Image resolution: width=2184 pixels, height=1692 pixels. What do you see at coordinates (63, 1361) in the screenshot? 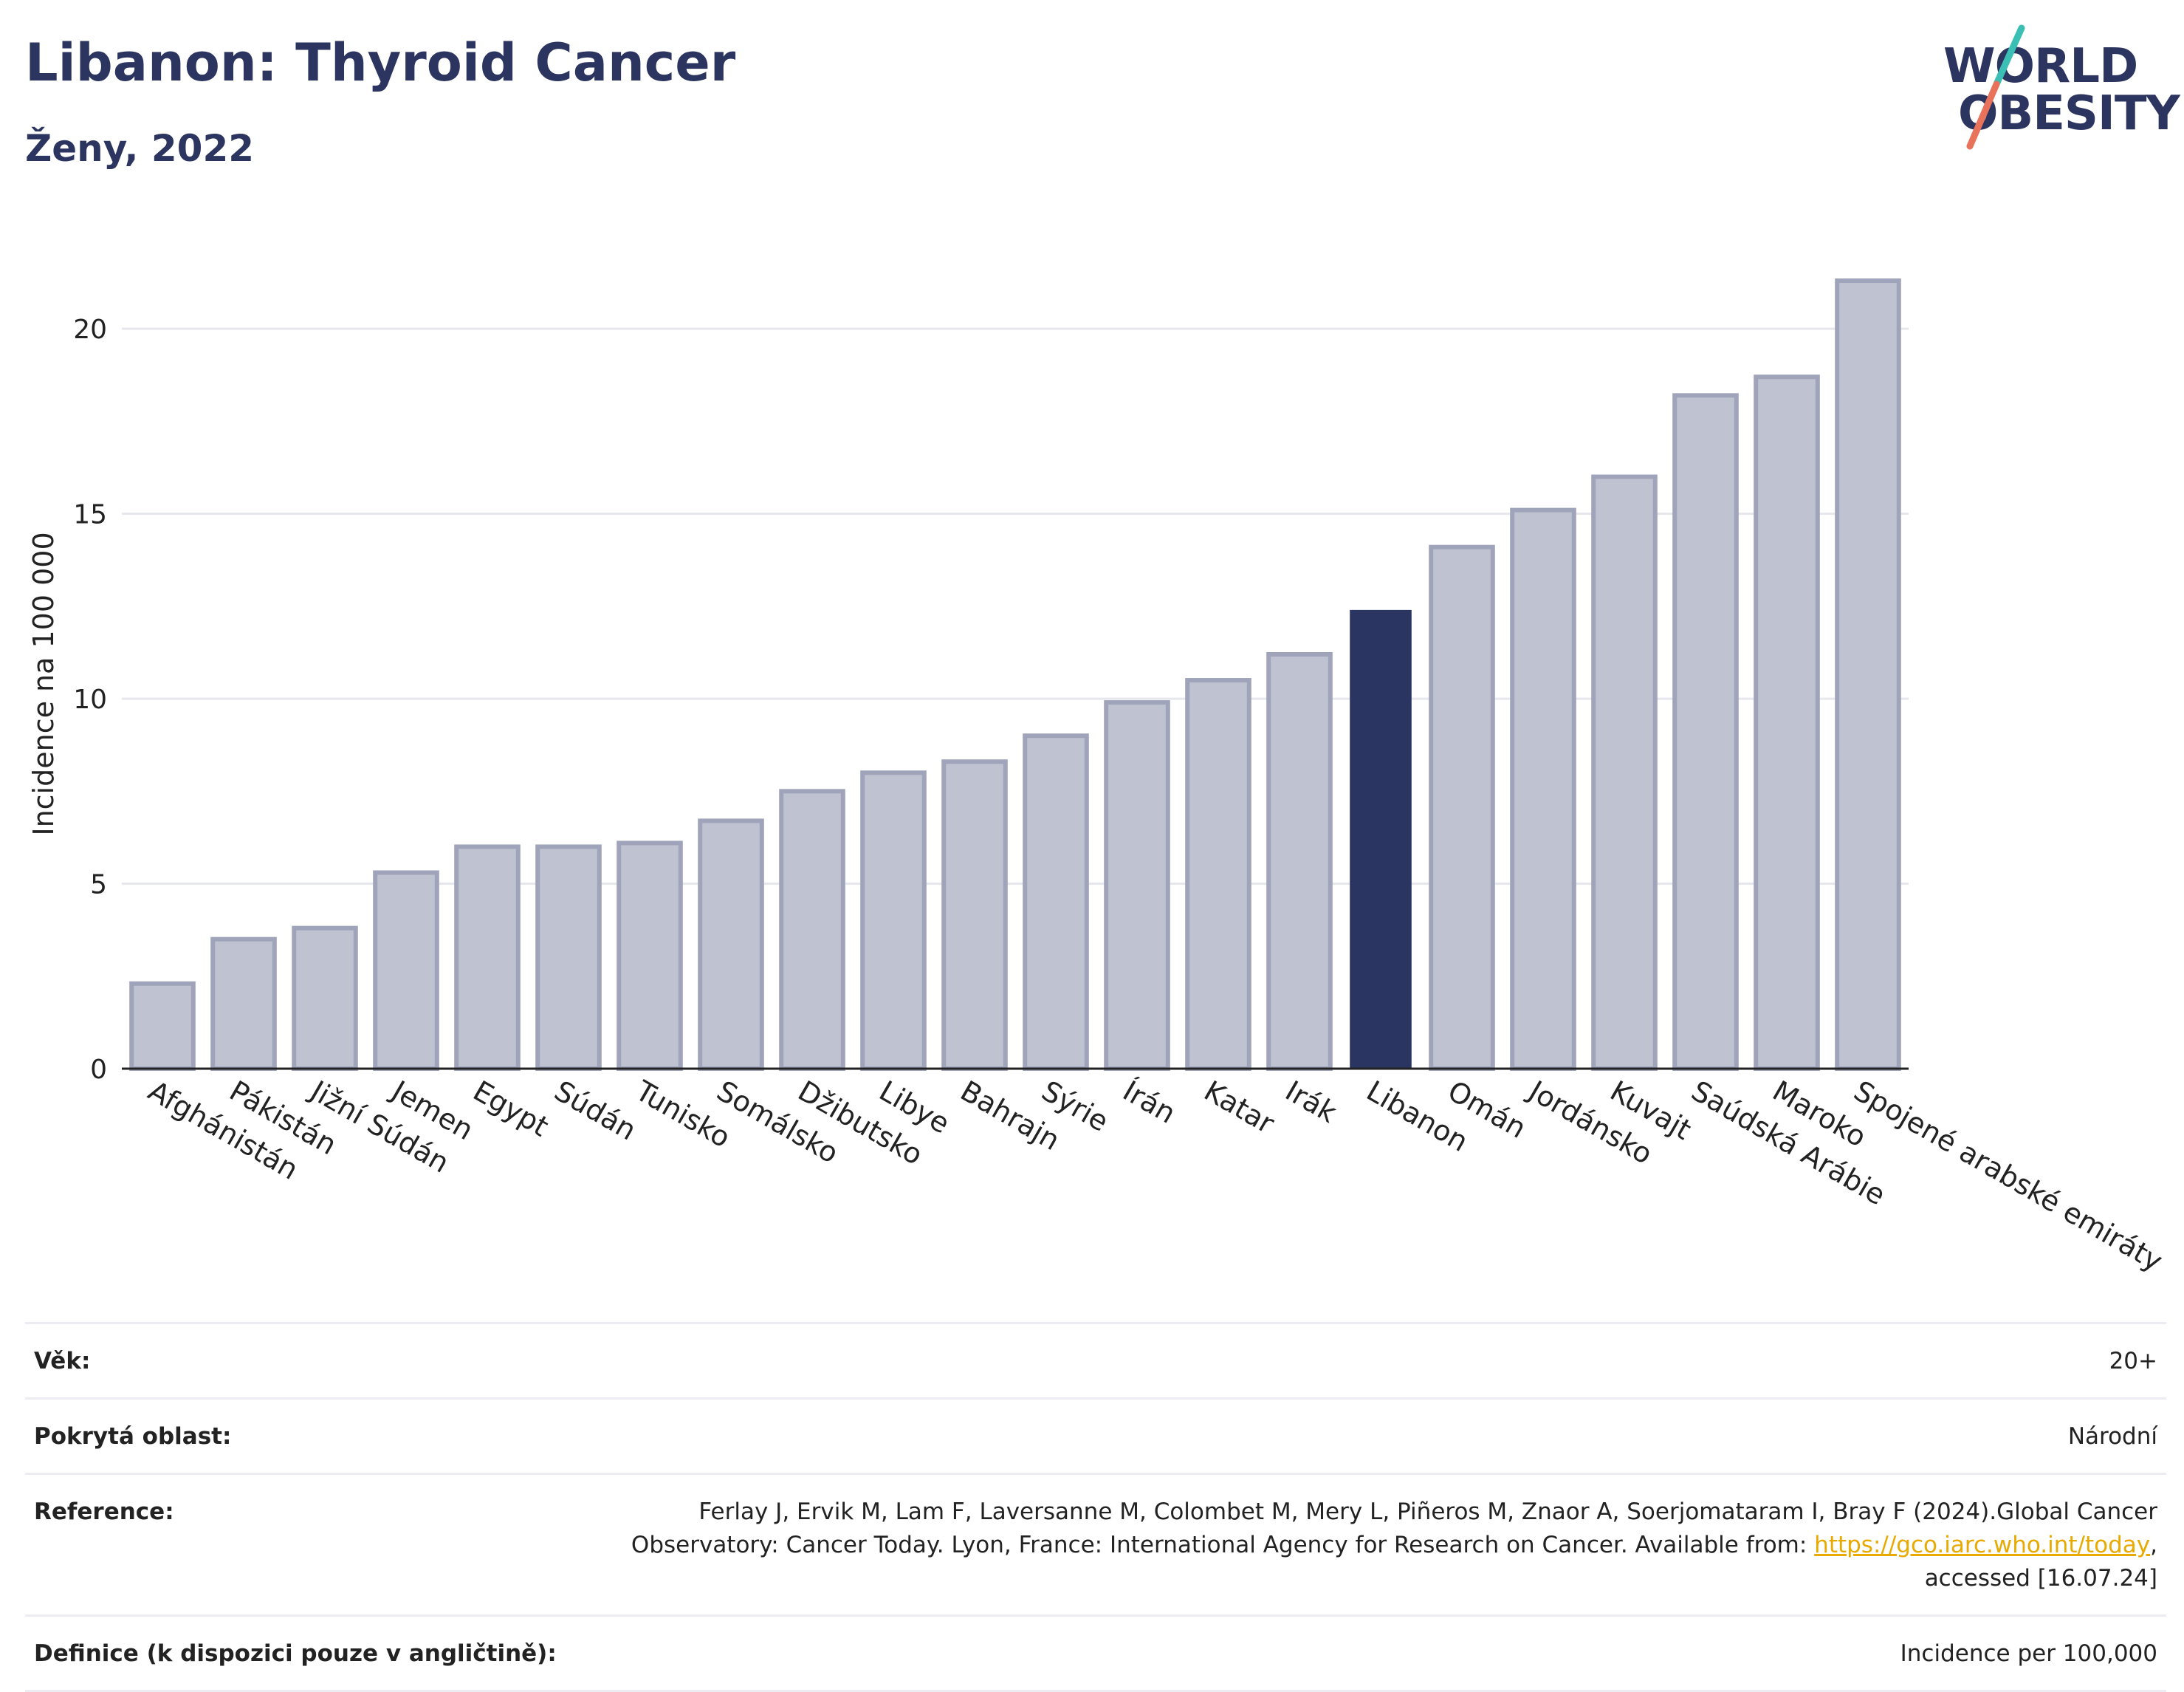
I see `age-label: Věk:` at bounding box center [63, 1361].